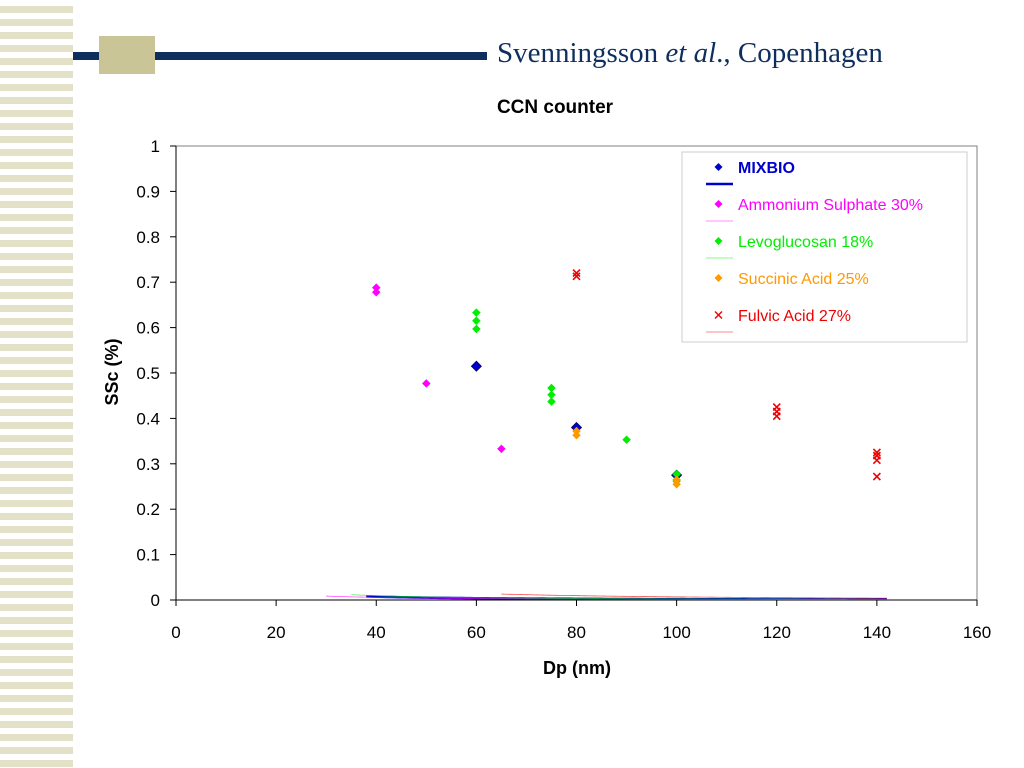  What do you see at coordinates (175, 632) in the screenshot?
I see `x-tick-label: 0` at bounding box center [175, 632].